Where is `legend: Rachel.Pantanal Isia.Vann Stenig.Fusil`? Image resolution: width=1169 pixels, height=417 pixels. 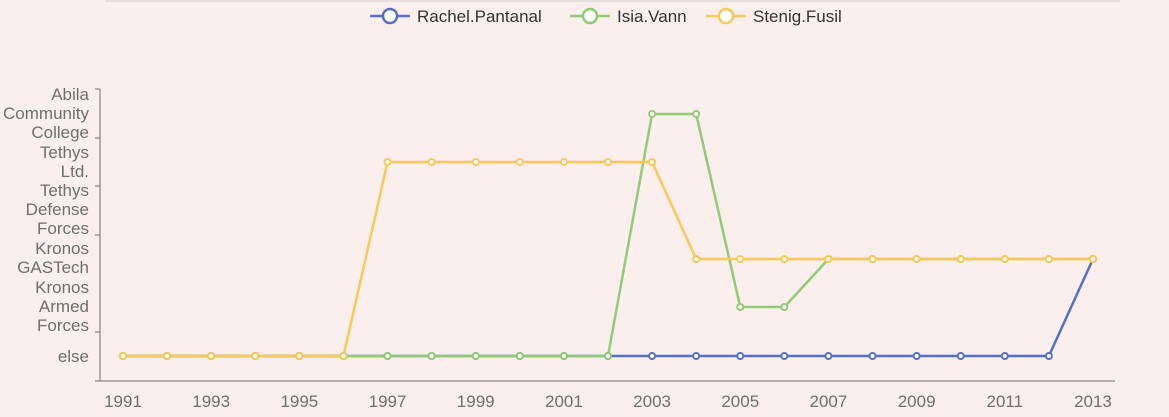 legend: Rachel.Pantanal Isia.Vann Stenig.Fusil is located at coordinates (606, 16).